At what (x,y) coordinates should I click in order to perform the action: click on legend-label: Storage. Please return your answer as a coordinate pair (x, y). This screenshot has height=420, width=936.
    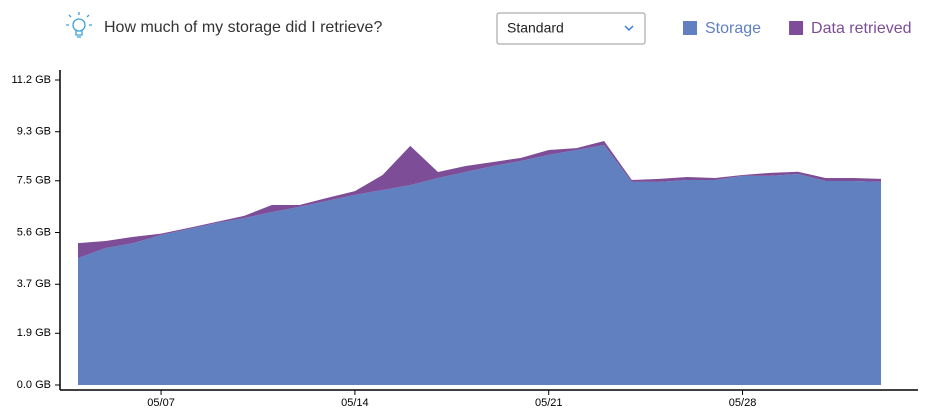
    Looking at the image, I should click on (733, 28).